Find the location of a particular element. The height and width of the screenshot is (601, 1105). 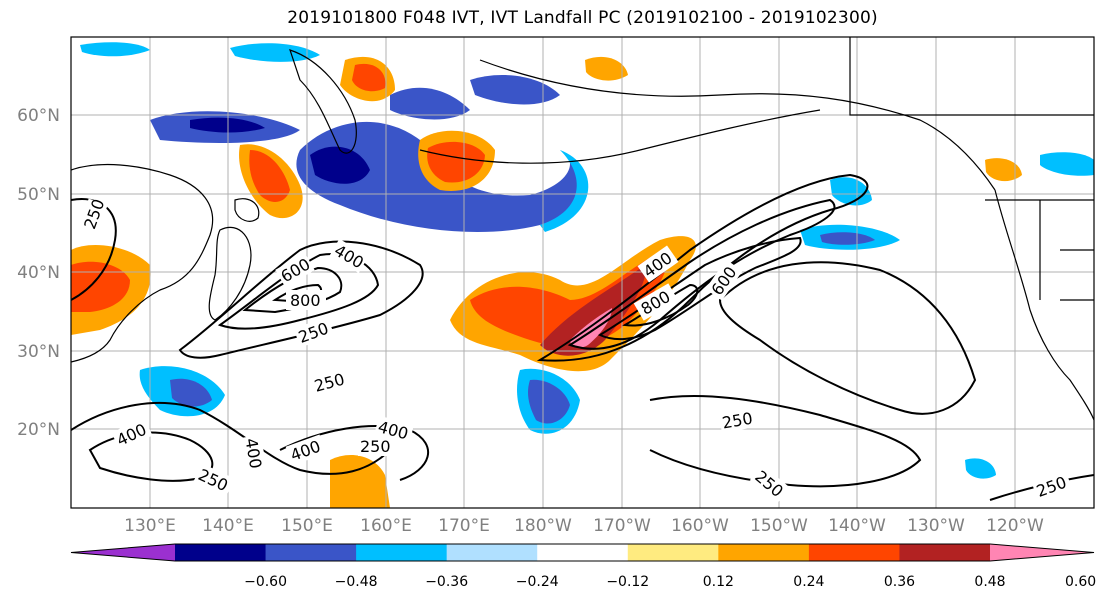

lat-label: 30°N is located at coordinates (38, 352).